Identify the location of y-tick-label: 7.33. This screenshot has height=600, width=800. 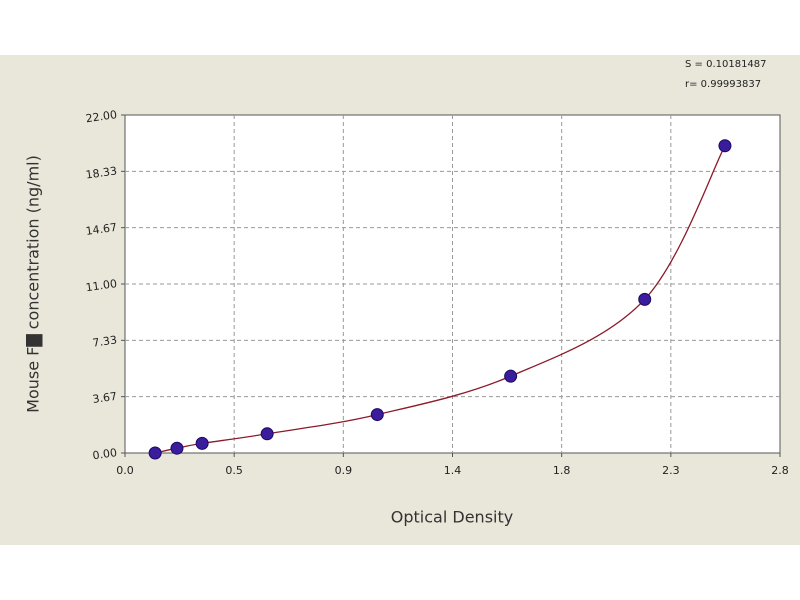
(105, 341).